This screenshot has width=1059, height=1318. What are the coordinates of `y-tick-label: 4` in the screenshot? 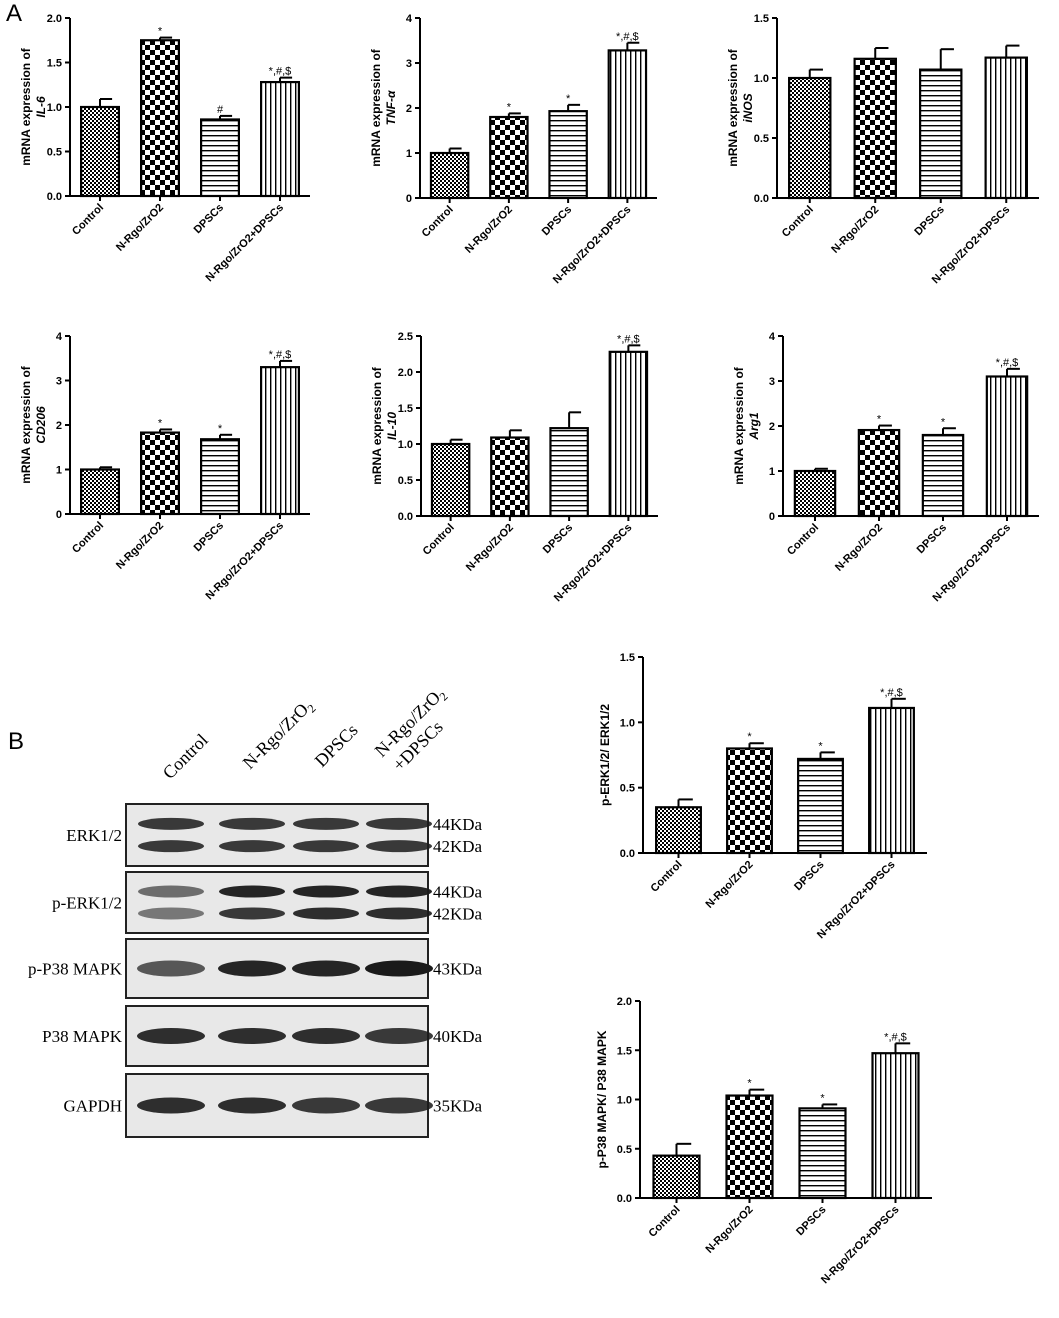 It's located at (409, 19).